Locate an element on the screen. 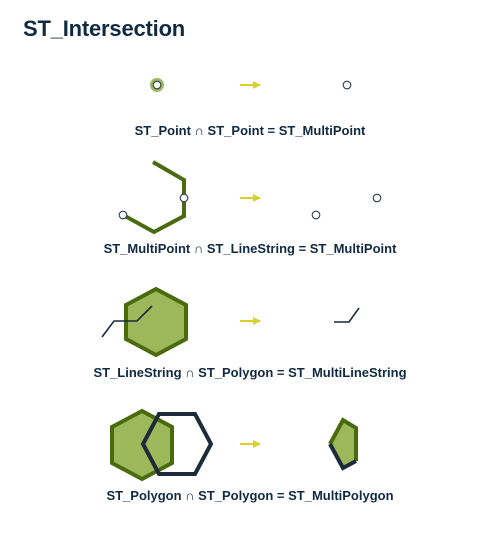 The image size is (500, 550). input-polygon-b is located at coordinates (177, 444).